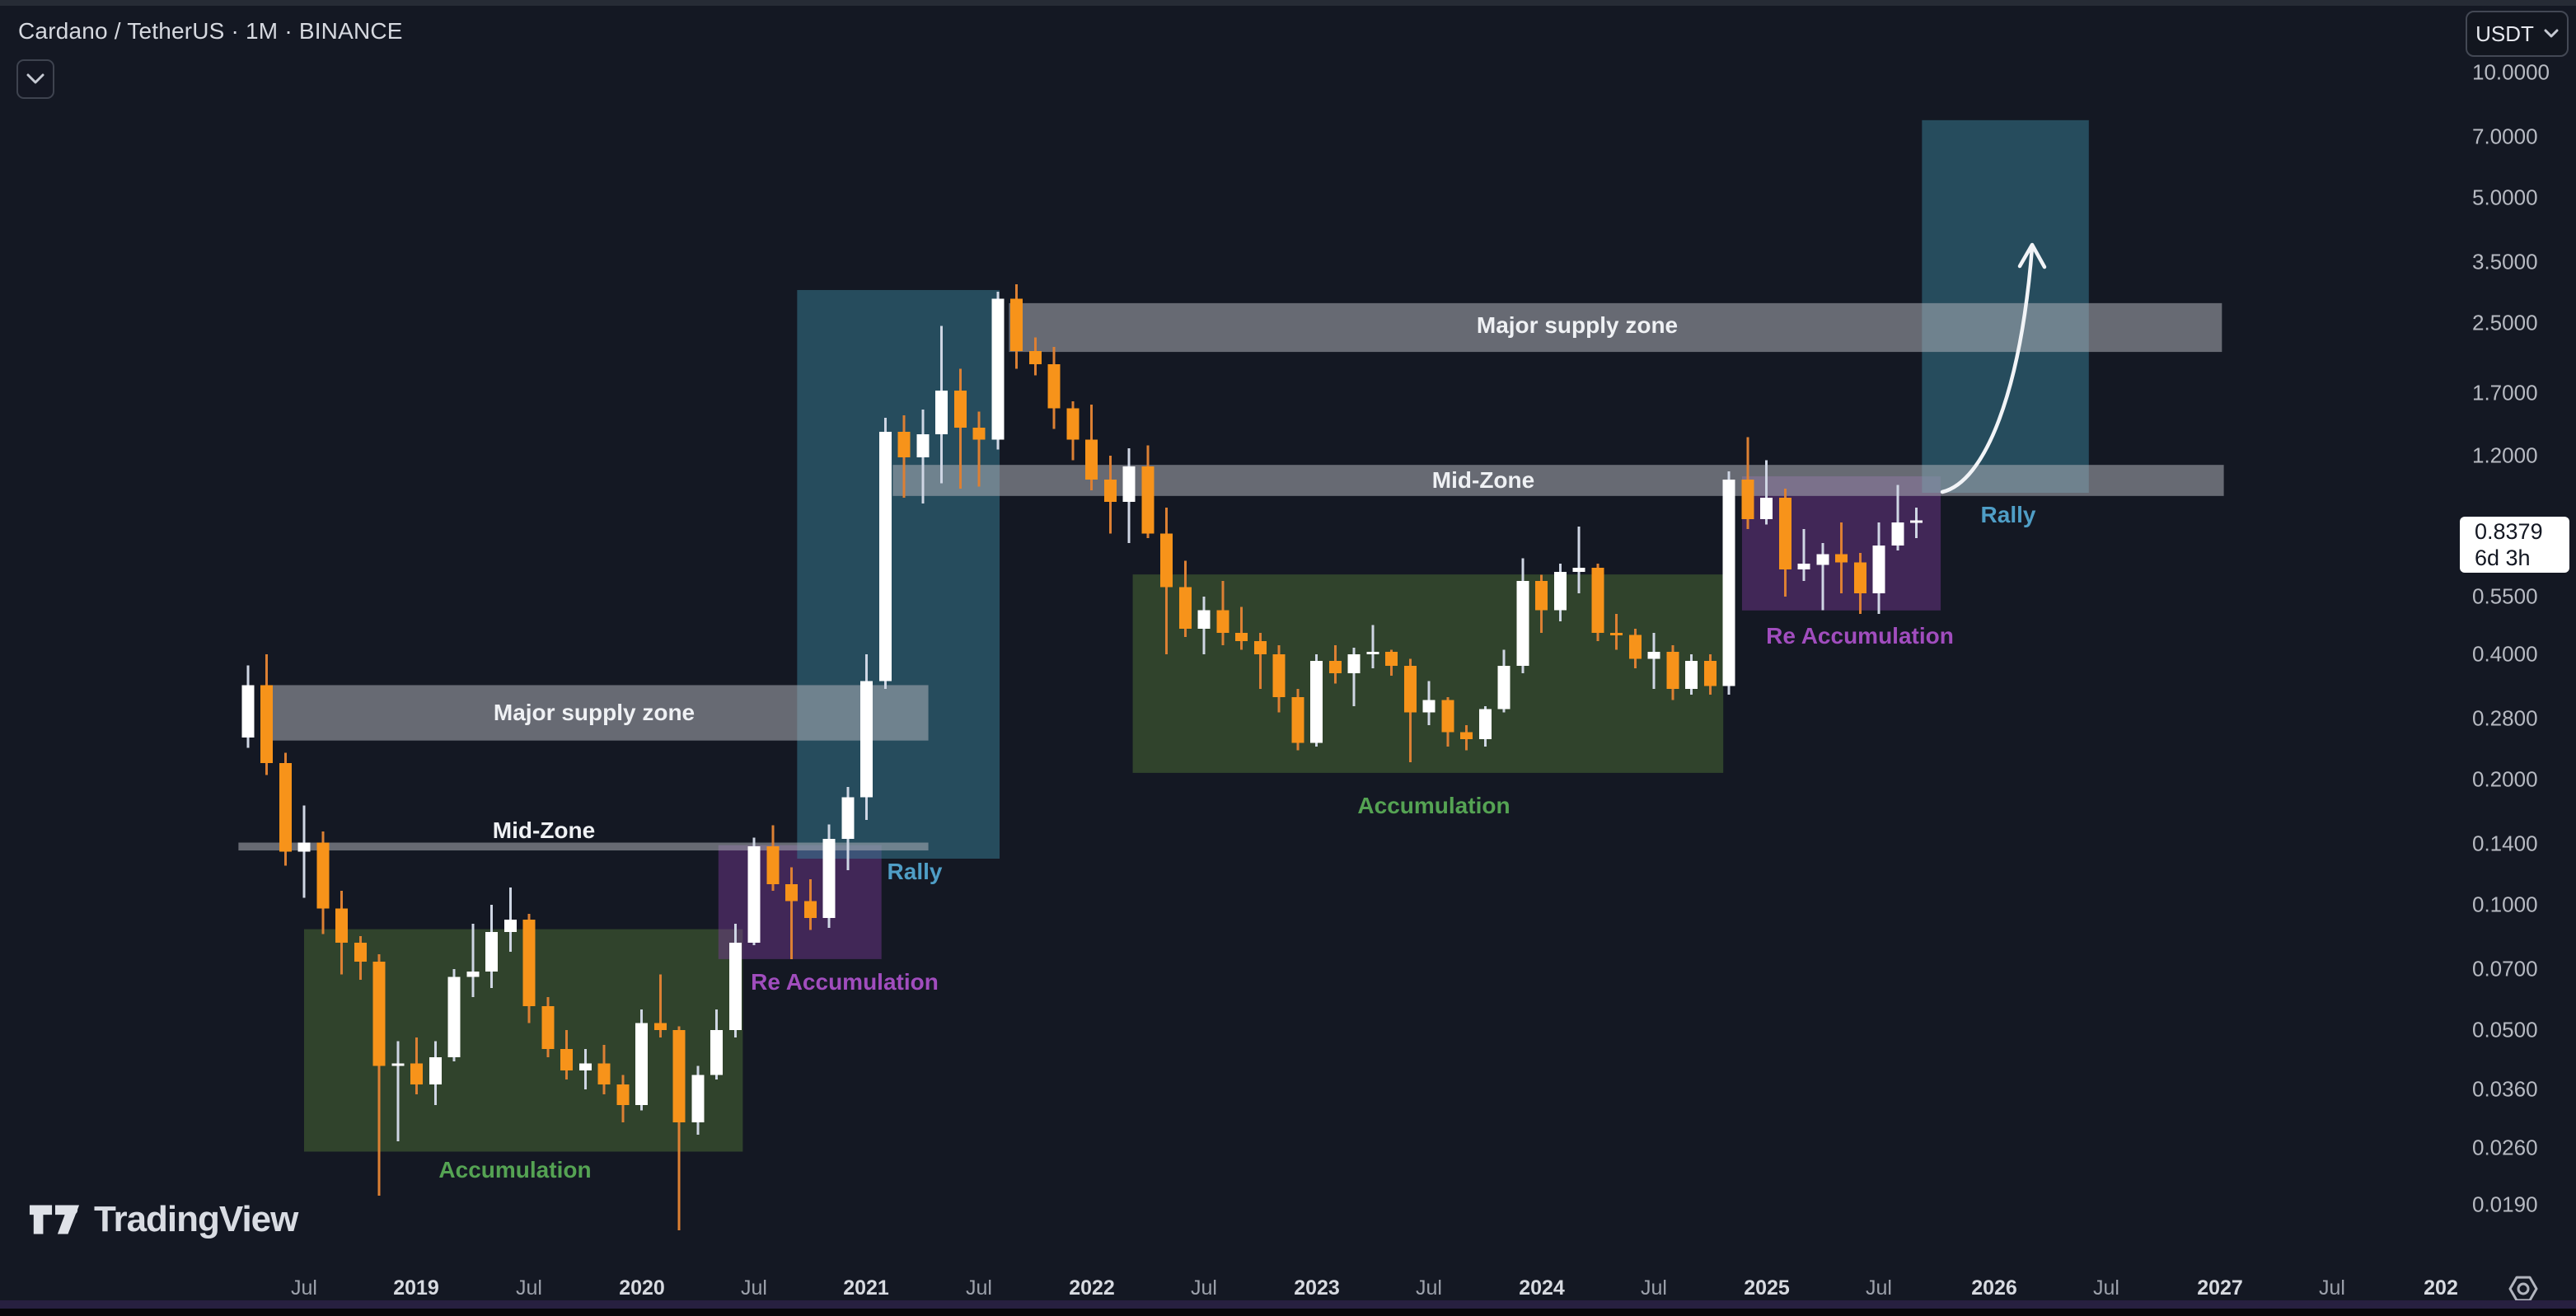 This screenshot has width=2576, height=1316. Describe the element at coordinates (35, 79) in the screenshot. I see `legend-collapse-button` at that location.